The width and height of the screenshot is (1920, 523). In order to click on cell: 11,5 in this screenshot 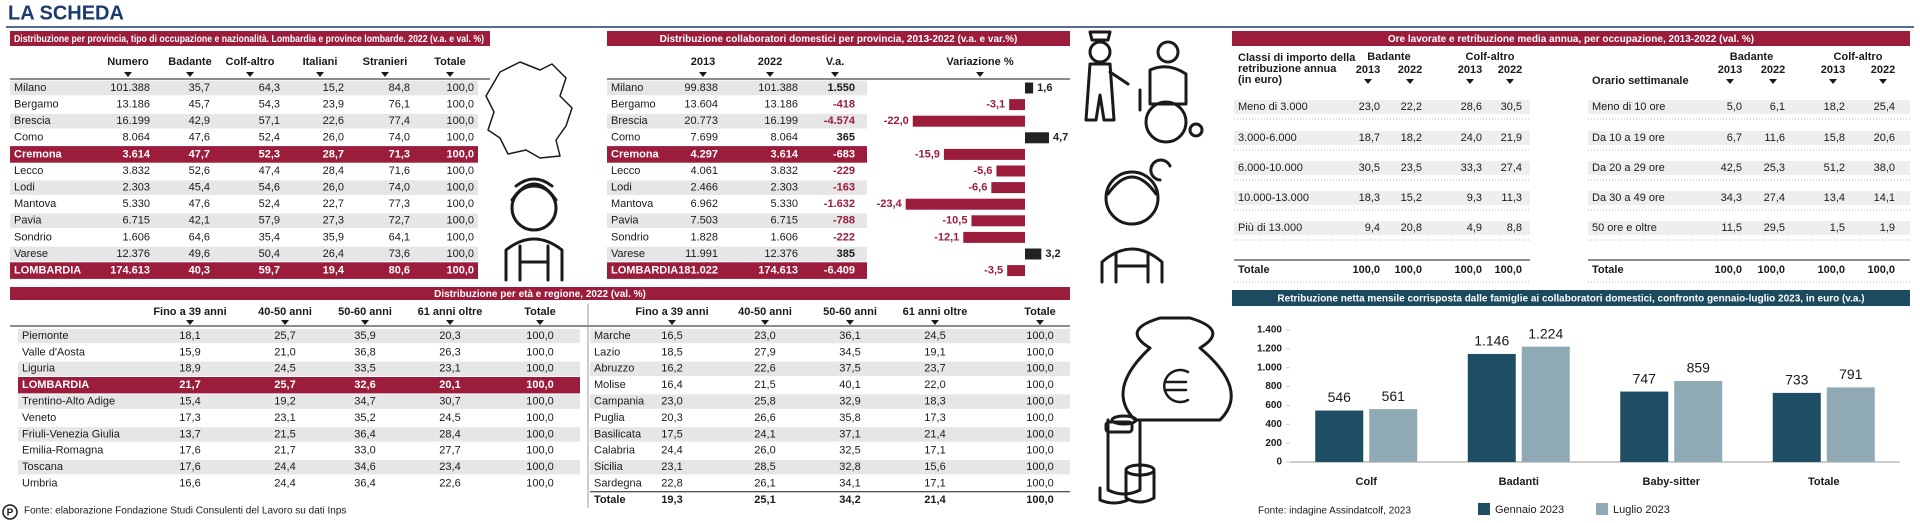, I will do `click(1731, 228)`.